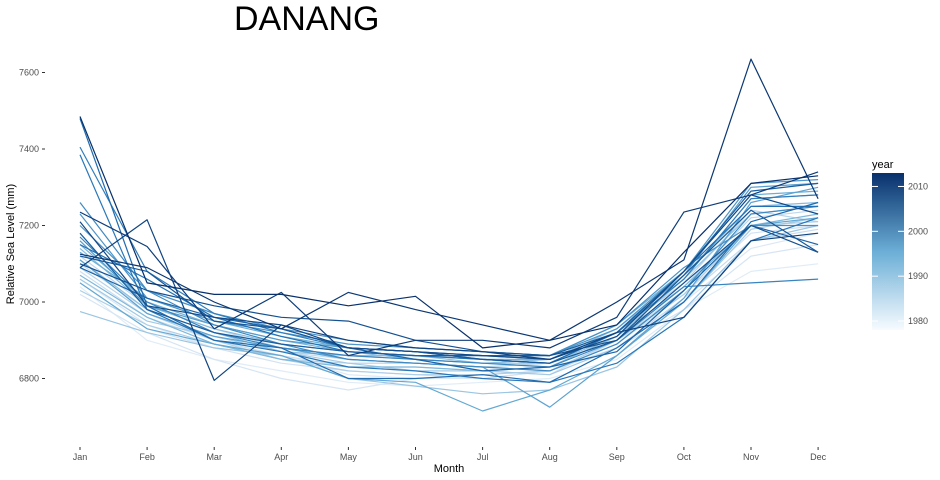 Image resolution: width=940 pixels, height=480 pixels. Describe the element at coordinates (918, 276) in the screenshot. I see `legend-tick-label: 1990` at that location.